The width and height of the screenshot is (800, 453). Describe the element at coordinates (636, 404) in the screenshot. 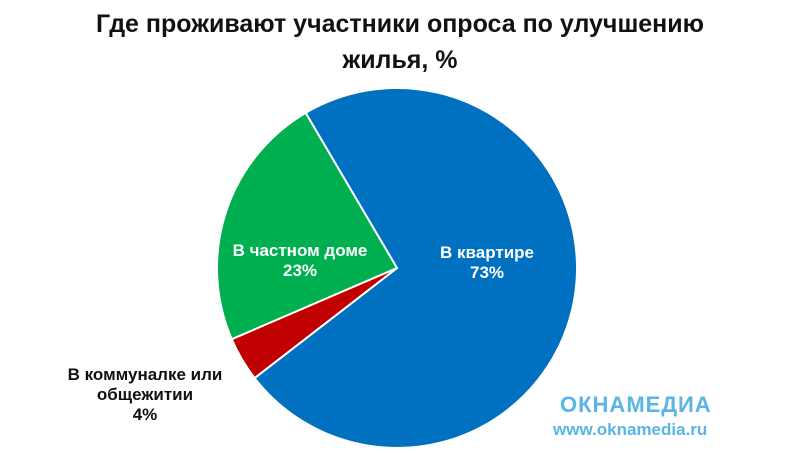

I see `brand-logo: ОКНАМЕДИА` at that location.